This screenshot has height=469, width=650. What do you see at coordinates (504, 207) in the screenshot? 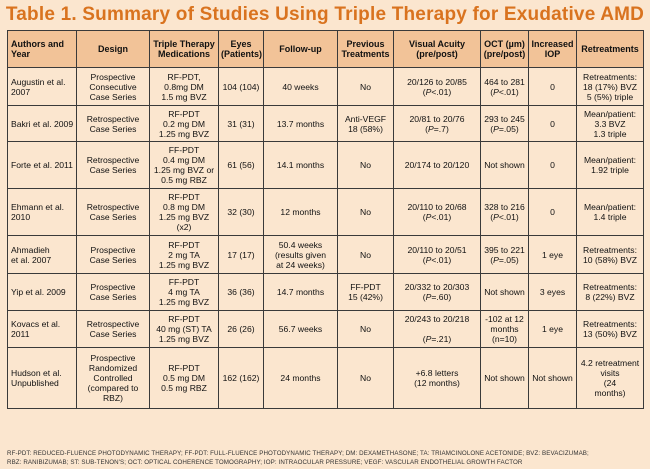
I see `cell-text: 328 to 216` at bounding box center [504, 207].